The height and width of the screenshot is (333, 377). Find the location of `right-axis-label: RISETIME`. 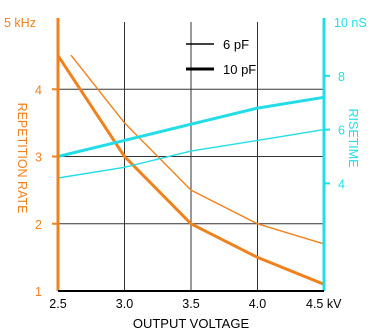

right-axis-label: RISETIME is located at coordinates (353, 137).